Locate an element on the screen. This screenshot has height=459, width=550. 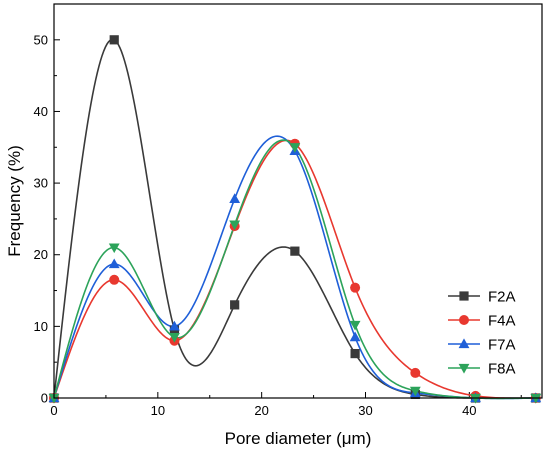
y-tick-label: 50 is located at coordinates (41, 39).